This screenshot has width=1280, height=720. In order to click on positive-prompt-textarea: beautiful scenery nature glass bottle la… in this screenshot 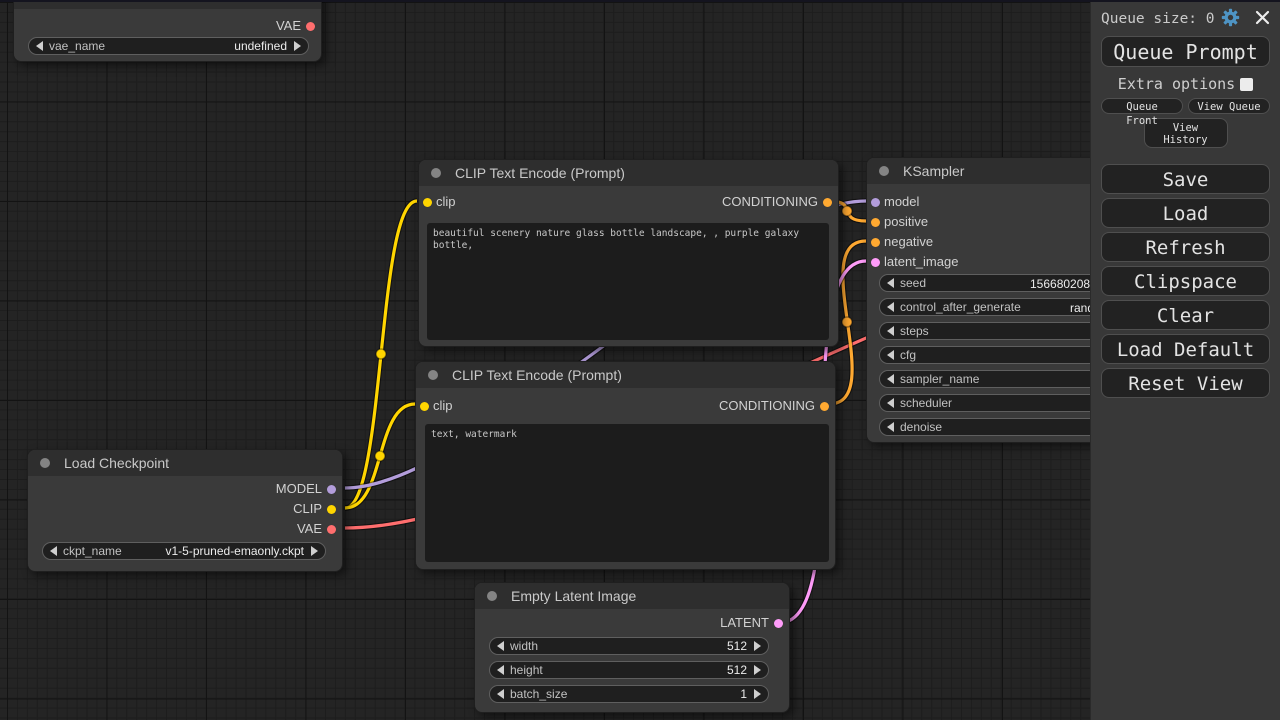, I will do `click(628, 281)`.